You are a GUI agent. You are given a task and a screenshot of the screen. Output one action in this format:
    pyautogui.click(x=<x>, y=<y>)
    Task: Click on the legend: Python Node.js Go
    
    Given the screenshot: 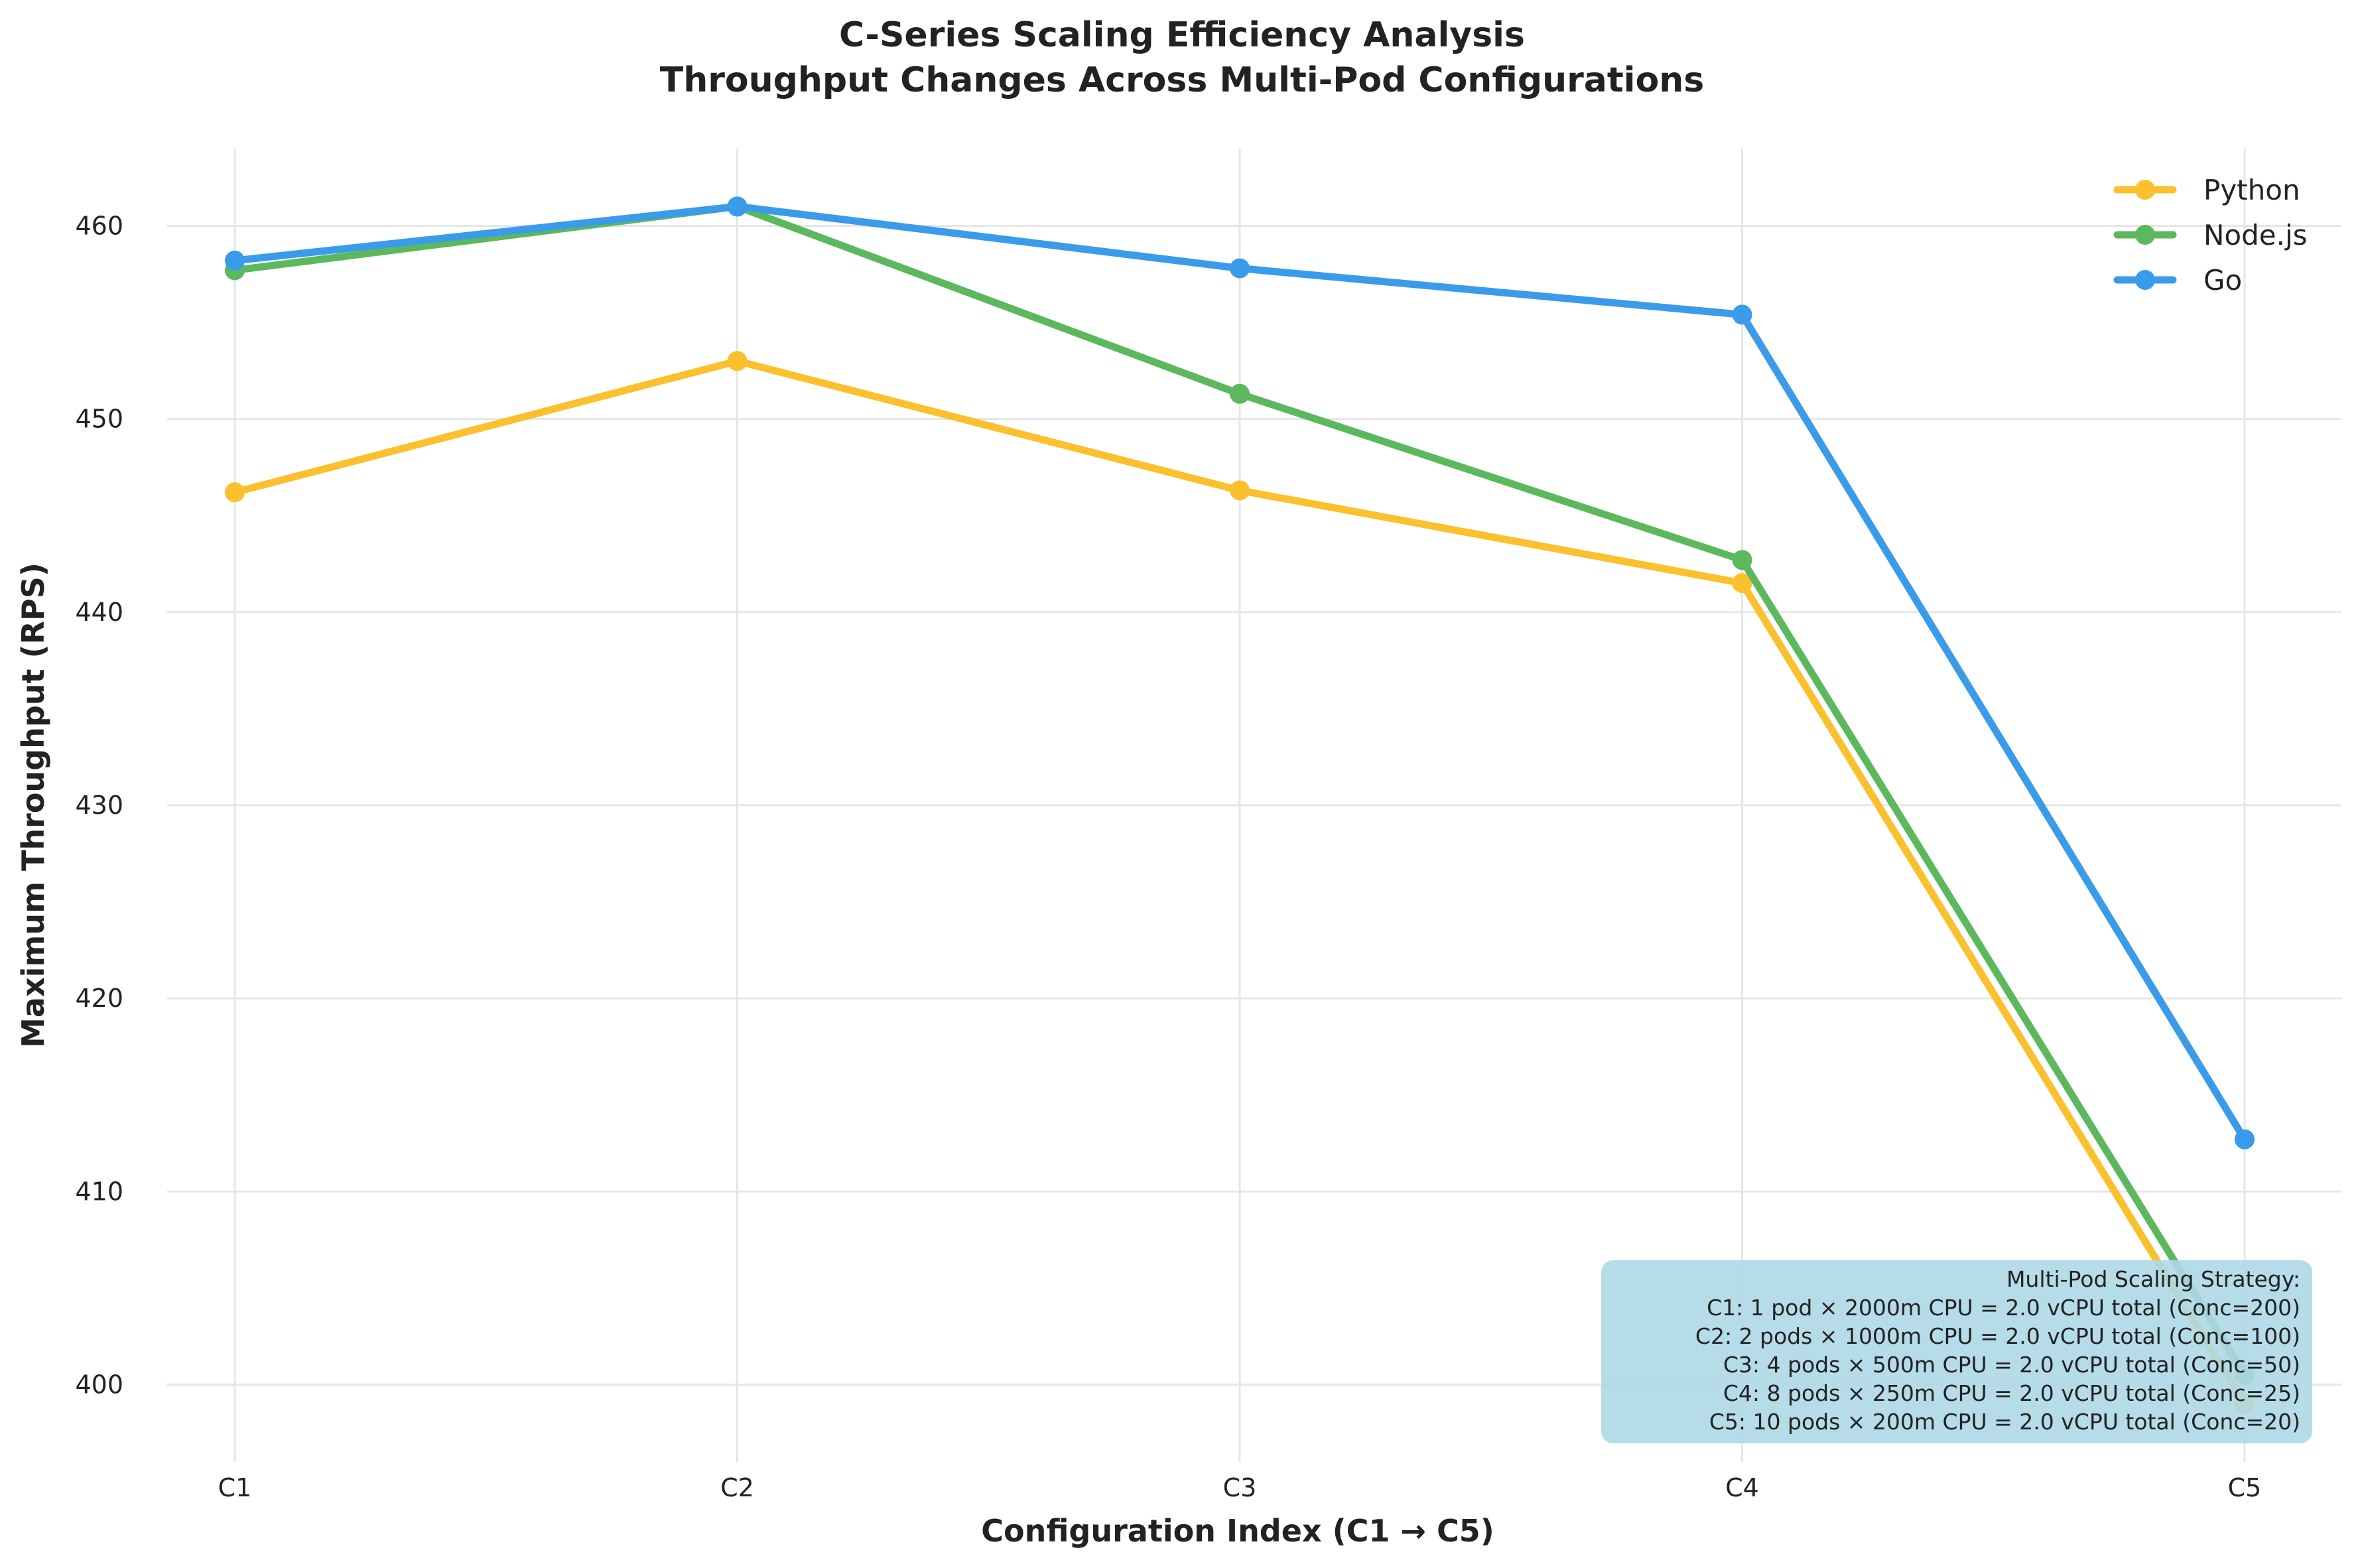 What is the action you would take?
    pyautogui.click(x=2210, y=235)
    